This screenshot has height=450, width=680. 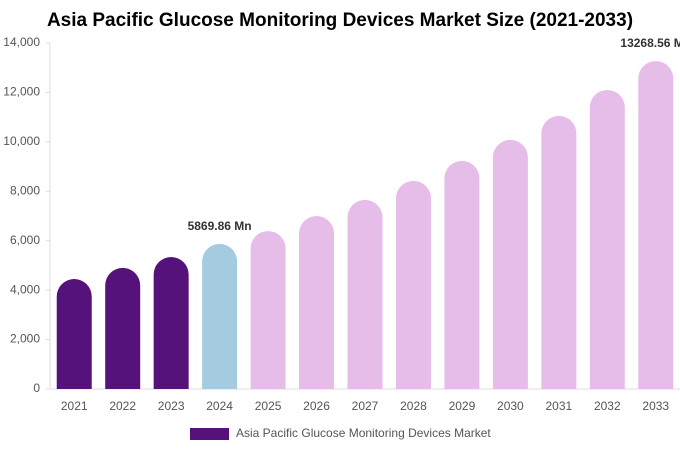 What do you see at coordinates (25, 289) in the screenshot?
I see `y-tick-label: 4,000` at bounding box center [25, 289].